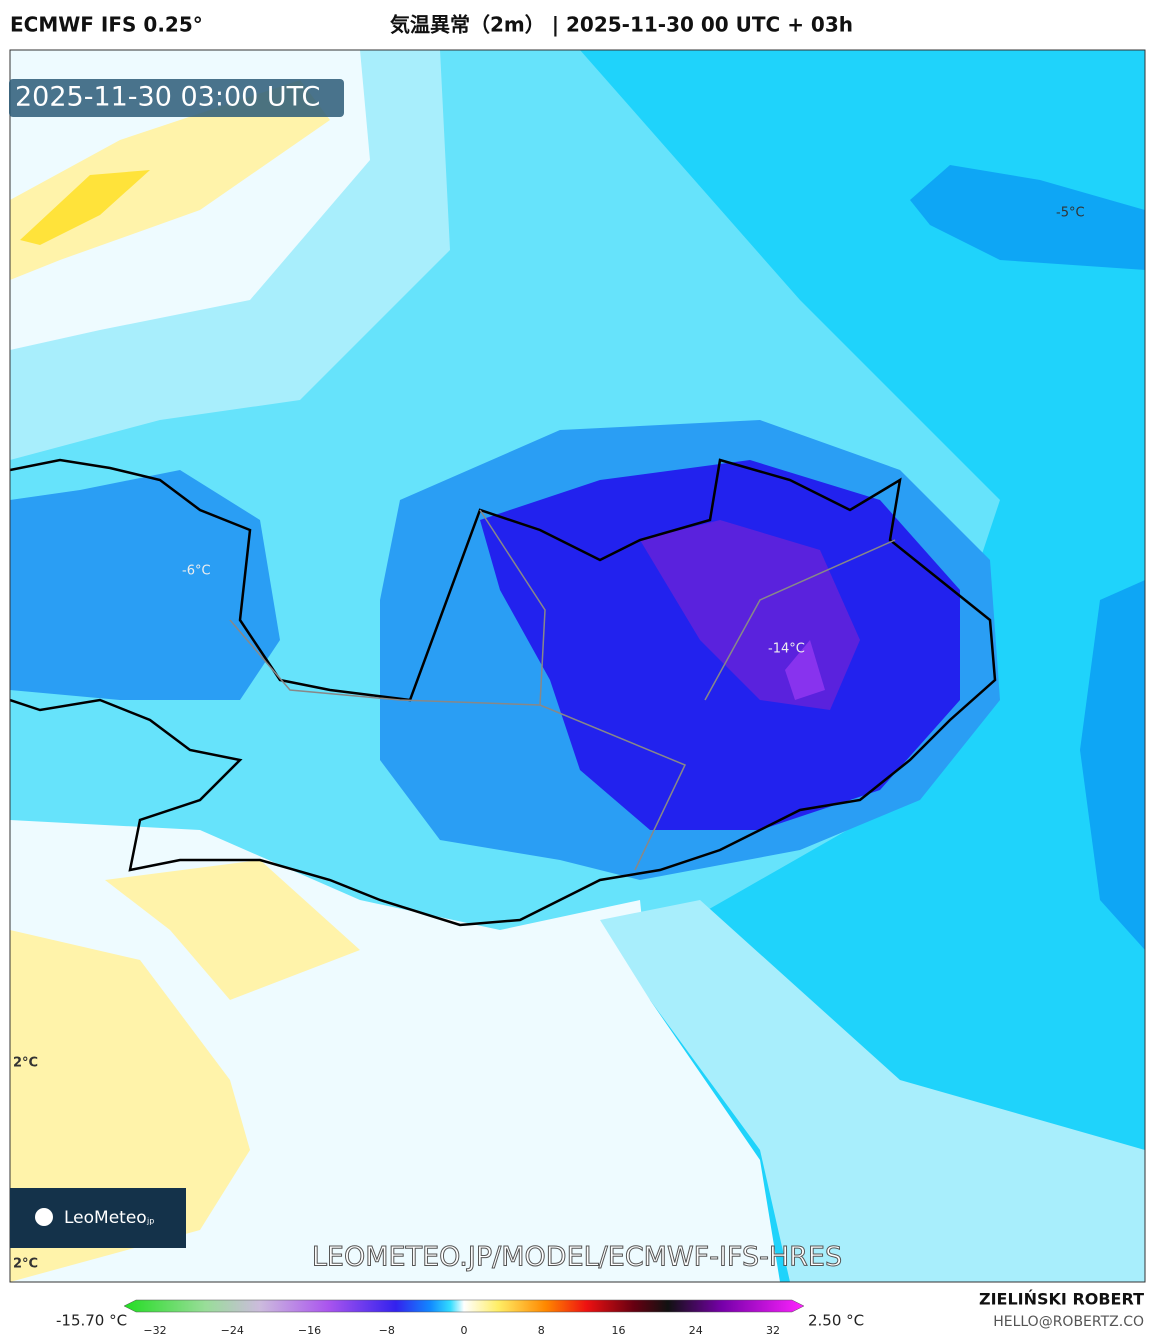 The width and height of the screenshot is (1155, 1342). I want to click on colorbar-tick-label: 16, so click(619, 1330).